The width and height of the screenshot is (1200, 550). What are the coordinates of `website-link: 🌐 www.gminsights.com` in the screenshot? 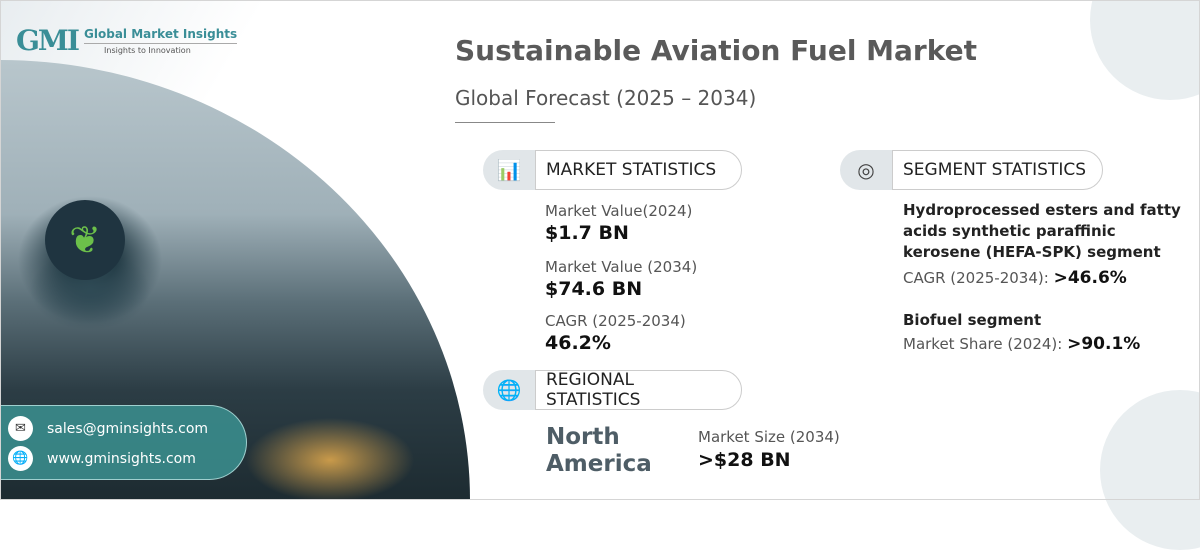 It's located at (102, 458).